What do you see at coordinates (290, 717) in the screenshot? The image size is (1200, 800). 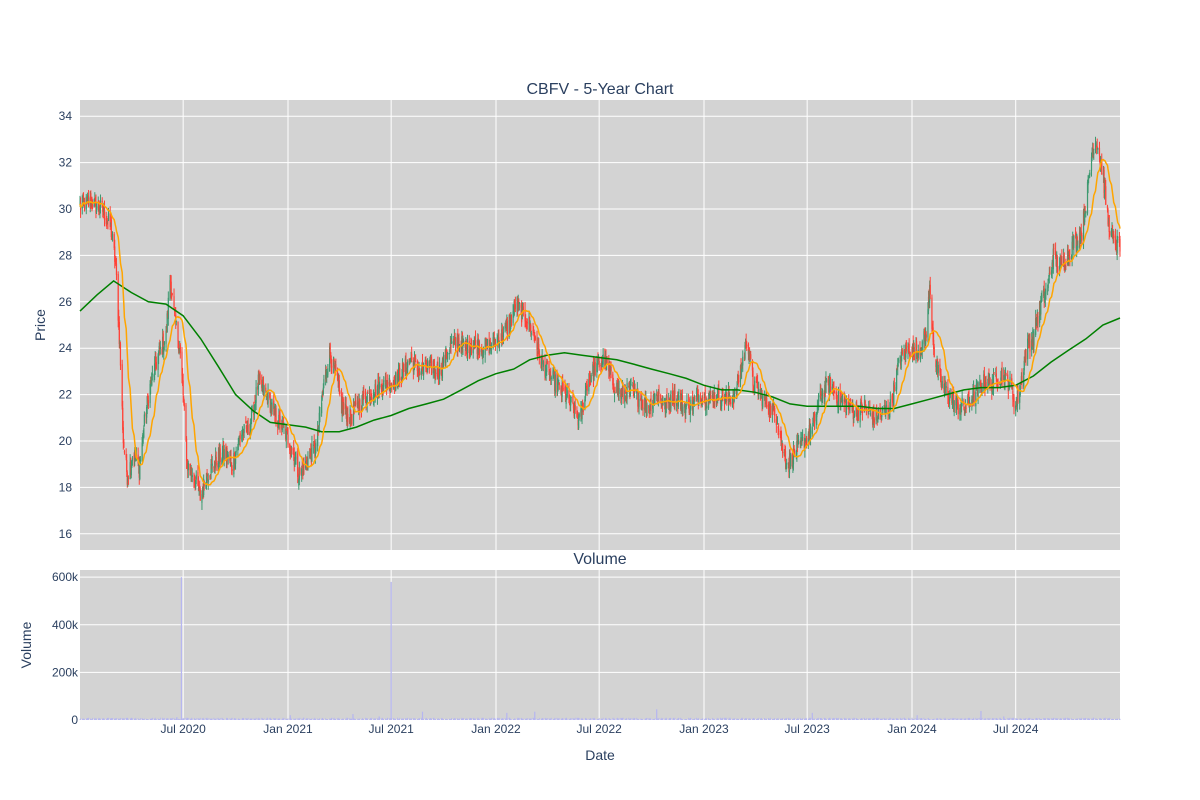 I see `volume-spike-bar` at bounding box center [290, 717].